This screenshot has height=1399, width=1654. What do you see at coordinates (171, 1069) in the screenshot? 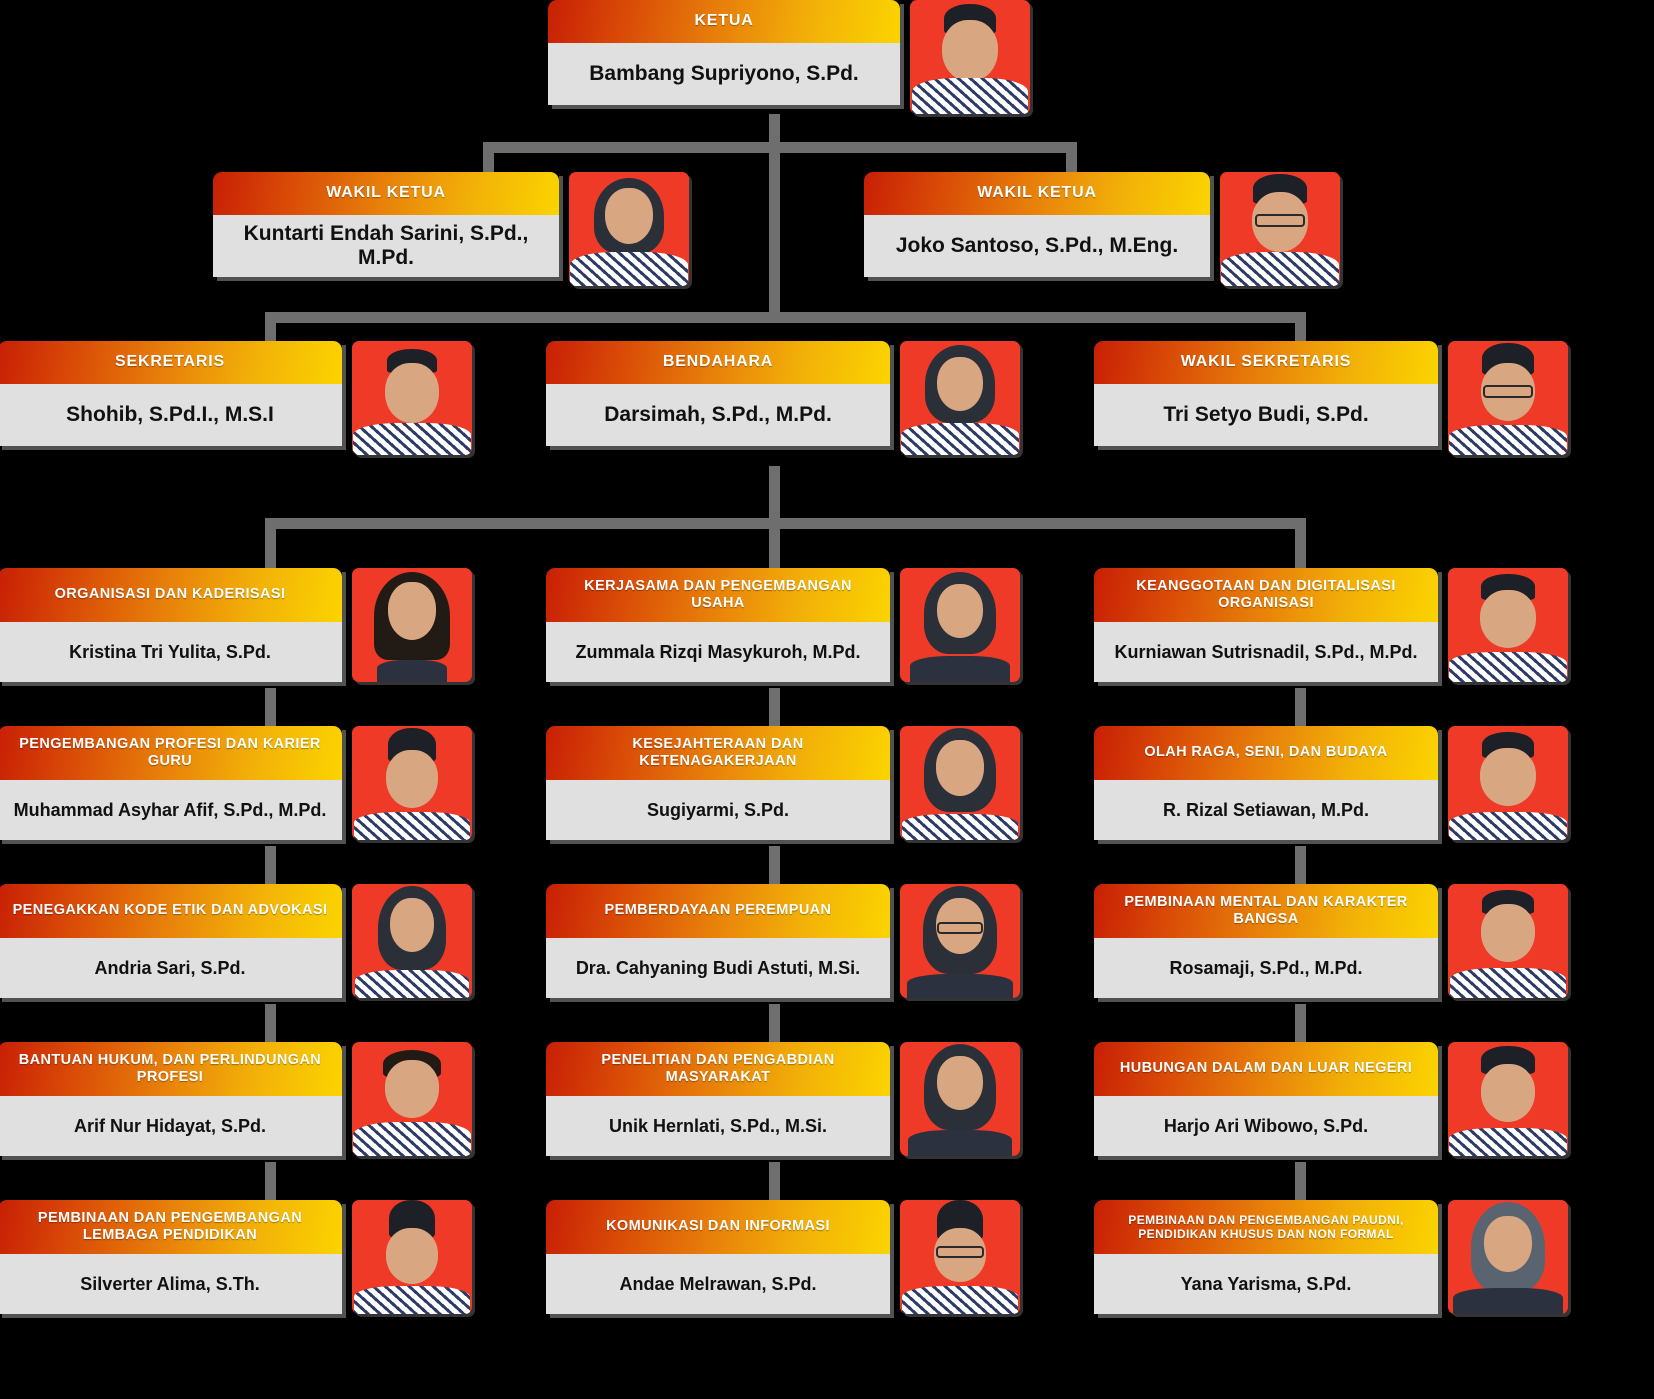
I see `node-department-10-title: BANTUAN HUKUM, DAN PERLINDUNGAN PROFESI` at bounding box center [171, 1069].